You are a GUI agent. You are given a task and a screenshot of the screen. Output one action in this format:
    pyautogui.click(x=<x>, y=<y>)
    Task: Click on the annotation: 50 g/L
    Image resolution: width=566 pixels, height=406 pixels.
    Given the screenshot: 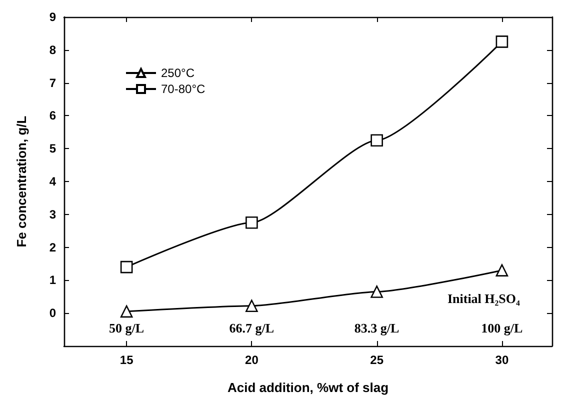 What is the action you would take?
    pyautogui.click(x=126, y=328)
    